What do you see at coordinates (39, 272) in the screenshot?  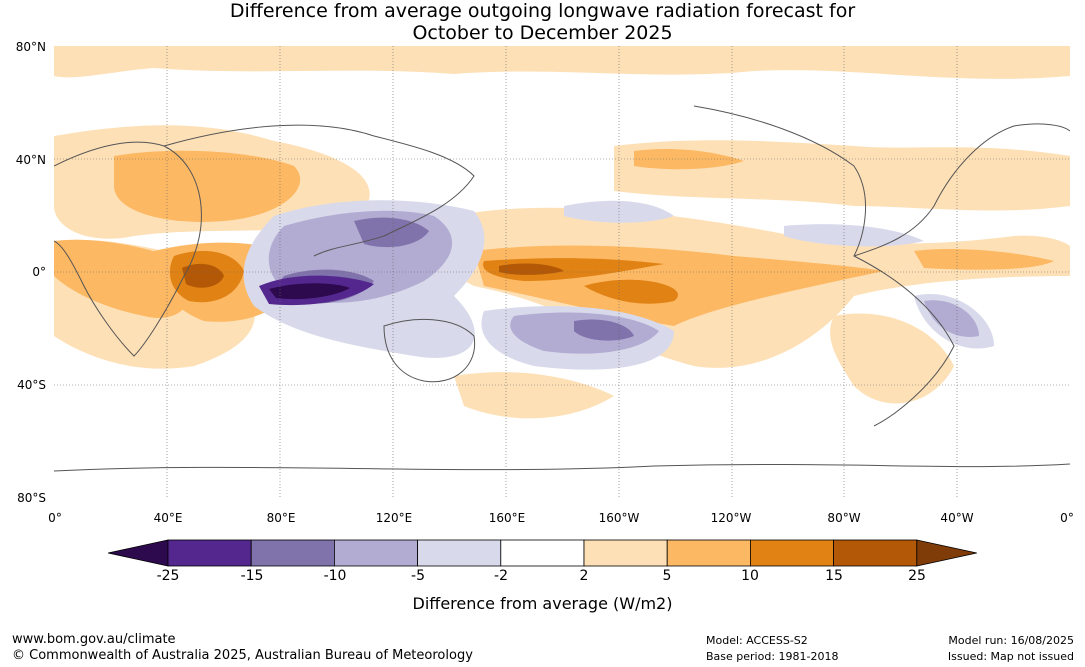 I see `lat-label-0: 0°` at bounding box center [39, 272].